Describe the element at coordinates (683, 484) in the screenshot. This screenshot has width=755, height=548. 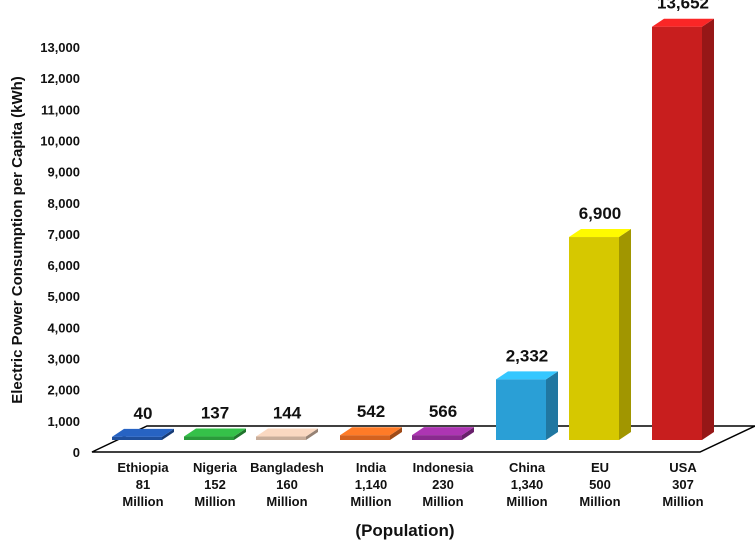
I see `x-category-label: 307` at that location.